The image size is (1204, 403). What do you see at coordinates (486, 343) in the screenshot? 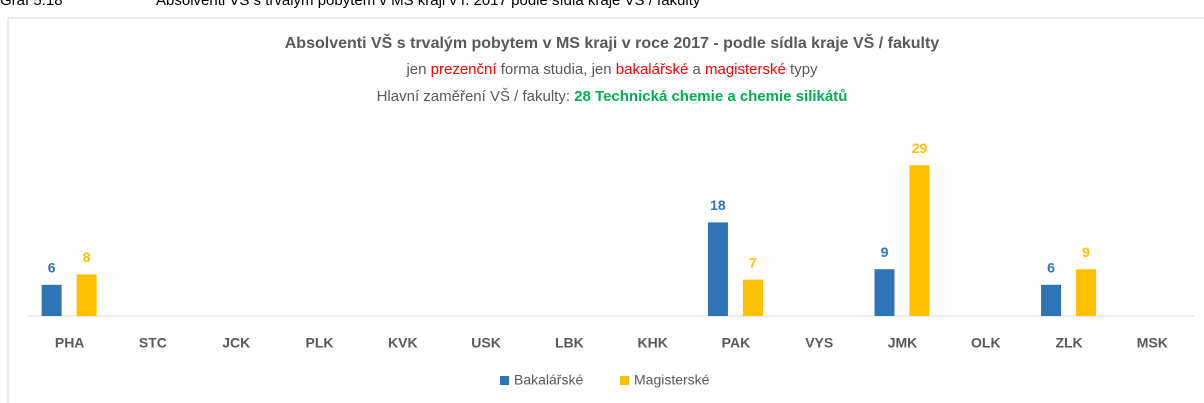
I see `x-tick-label: USK` at bounding box center [486, 343].